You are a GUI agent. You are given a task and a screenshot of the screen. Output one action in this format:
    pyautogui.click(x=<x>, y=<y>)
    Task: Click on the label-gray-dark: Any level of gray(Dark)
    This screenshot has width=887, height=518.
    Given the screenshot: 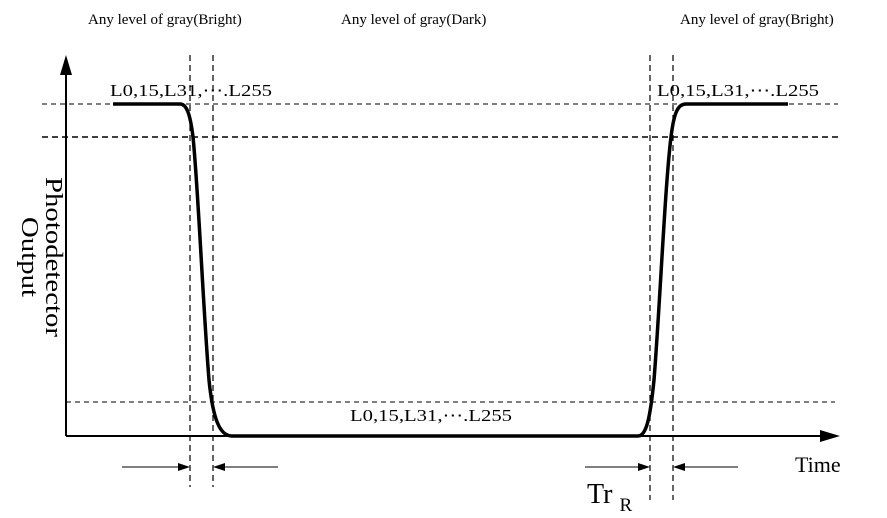 What is the action you would take?
    pyautogui.click(x=413, y=20)
    